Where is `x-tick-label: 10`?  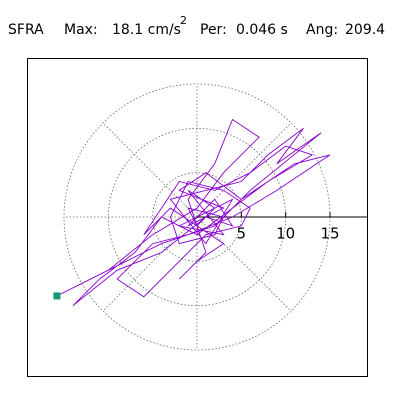 x-tick-label: 10 is located at coordinates (285, 234).